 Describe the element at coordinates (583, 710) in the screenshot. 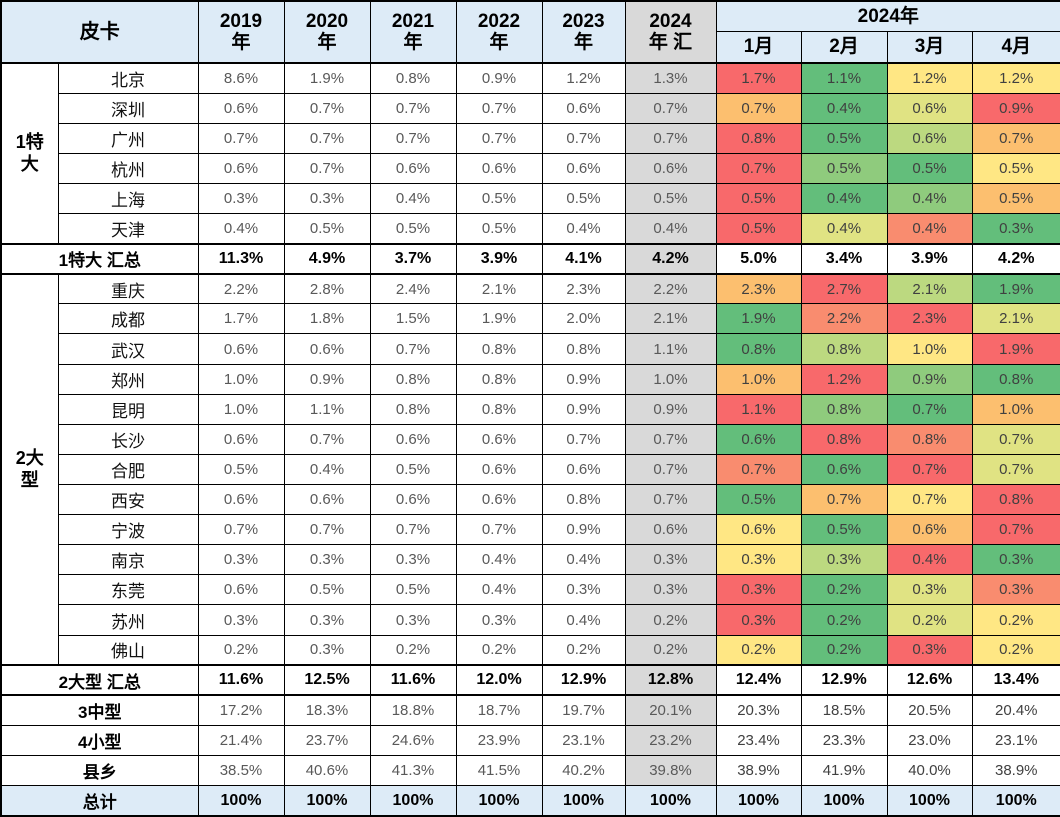

I see `year-value-cell: 19.7%` at that location.